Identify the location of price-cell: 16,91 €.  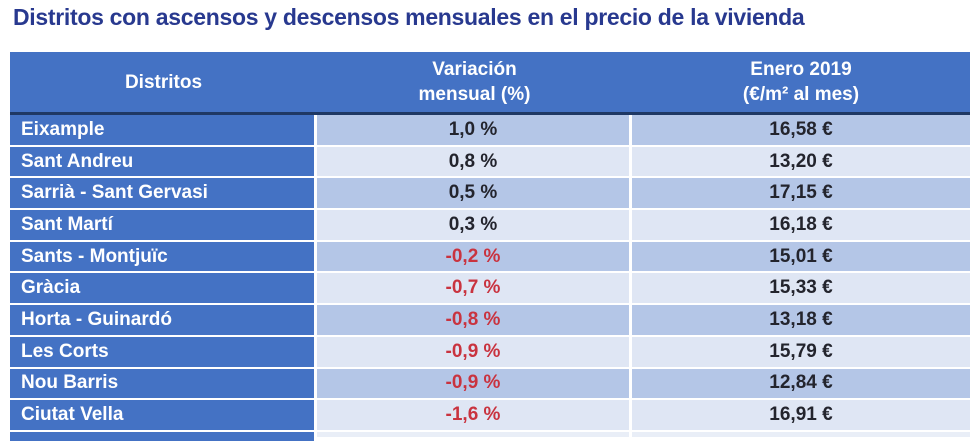
(801, 415).